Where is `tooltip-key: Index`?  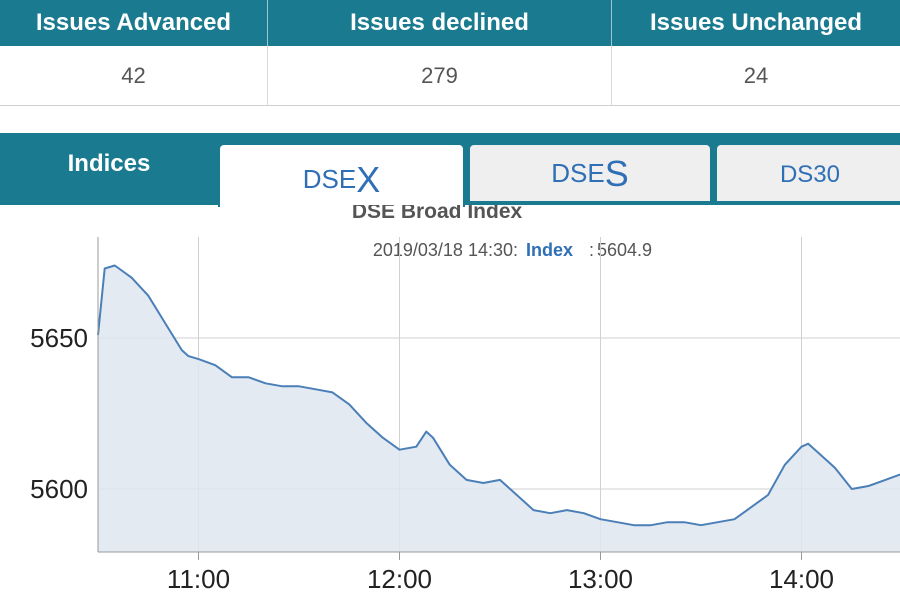 tooltip-key: Index is located at coordinates (549, 250).